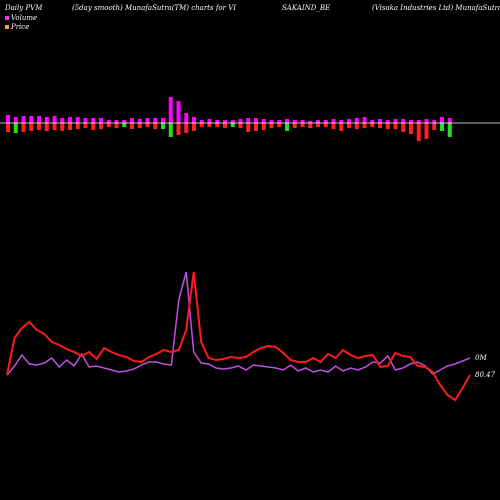 Image resolution: width=500 pixels, height=500 pixels. What do you see at coordinates (20, 27) in the screenshot?
I see `legend-price-label: Price` at bounding box center [20, 27].